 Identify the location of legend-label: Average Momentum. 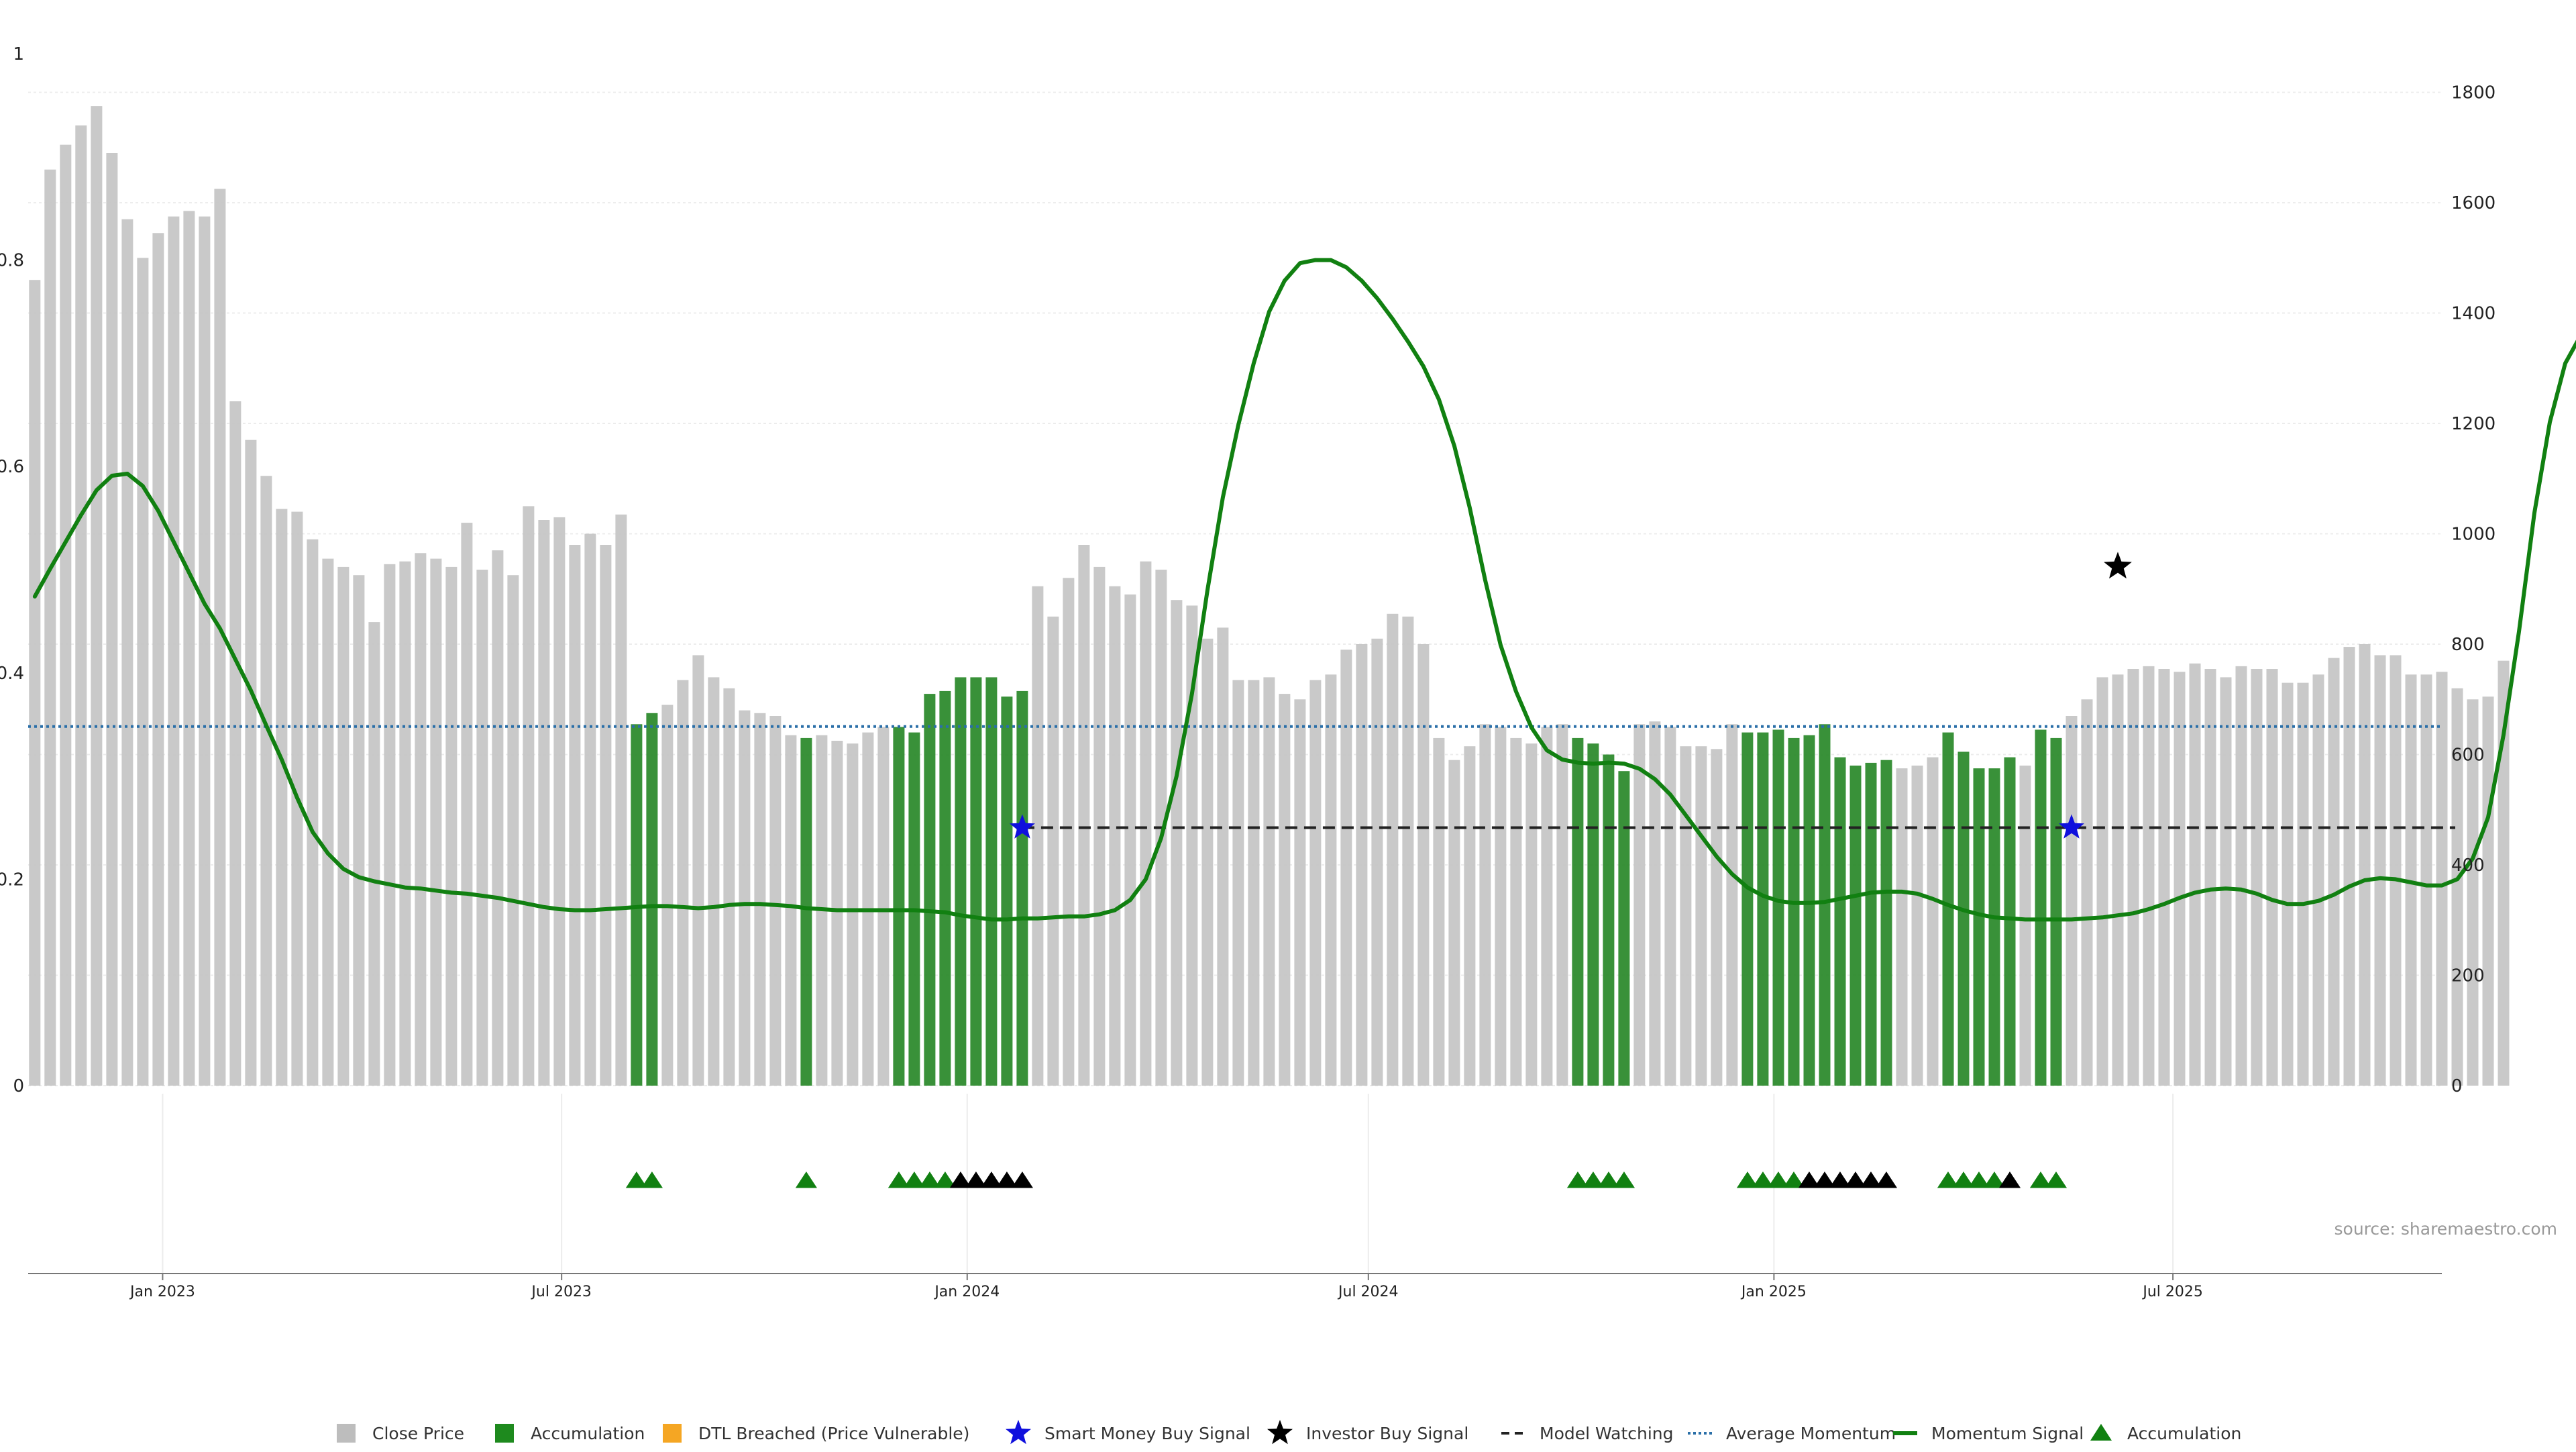
(1811, 1434).